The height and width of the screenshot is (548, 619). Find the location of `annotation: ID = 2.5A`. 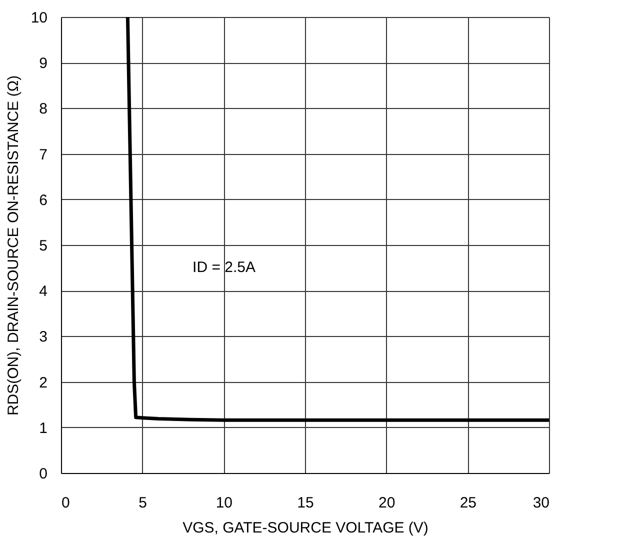

annotation: ID = 2.5A is located at coordinates (224, 267).